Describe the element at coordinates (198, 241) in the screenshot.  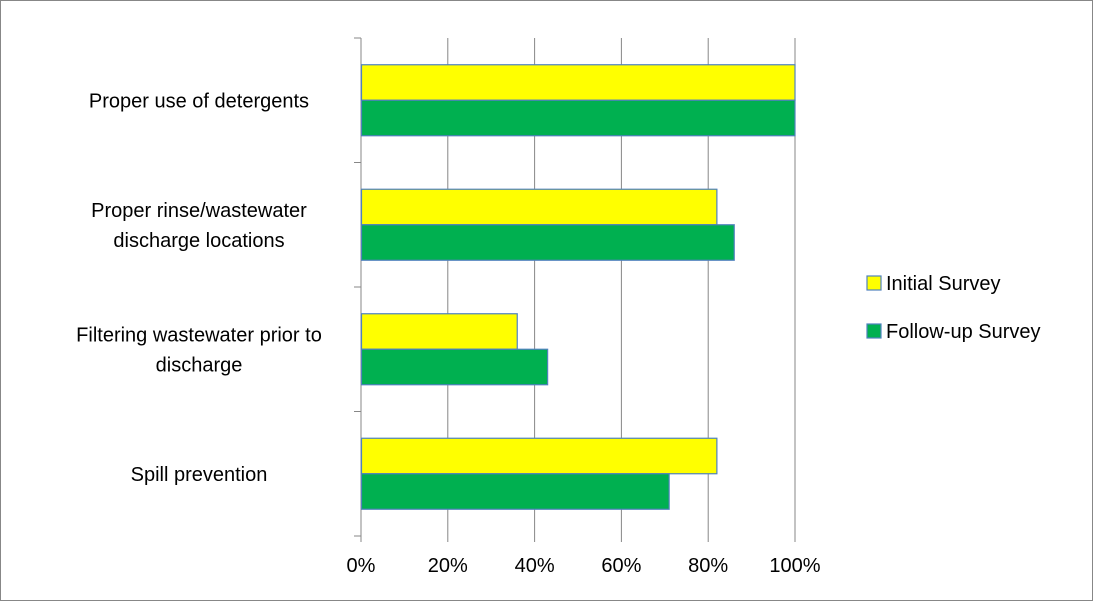
I see `category-label: discharge locations` at that location.